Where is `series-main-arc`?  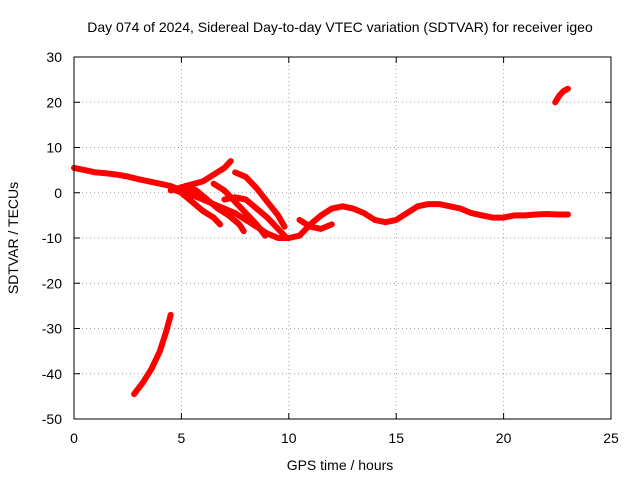 series-main-arc is located at coordinates (321, 202).